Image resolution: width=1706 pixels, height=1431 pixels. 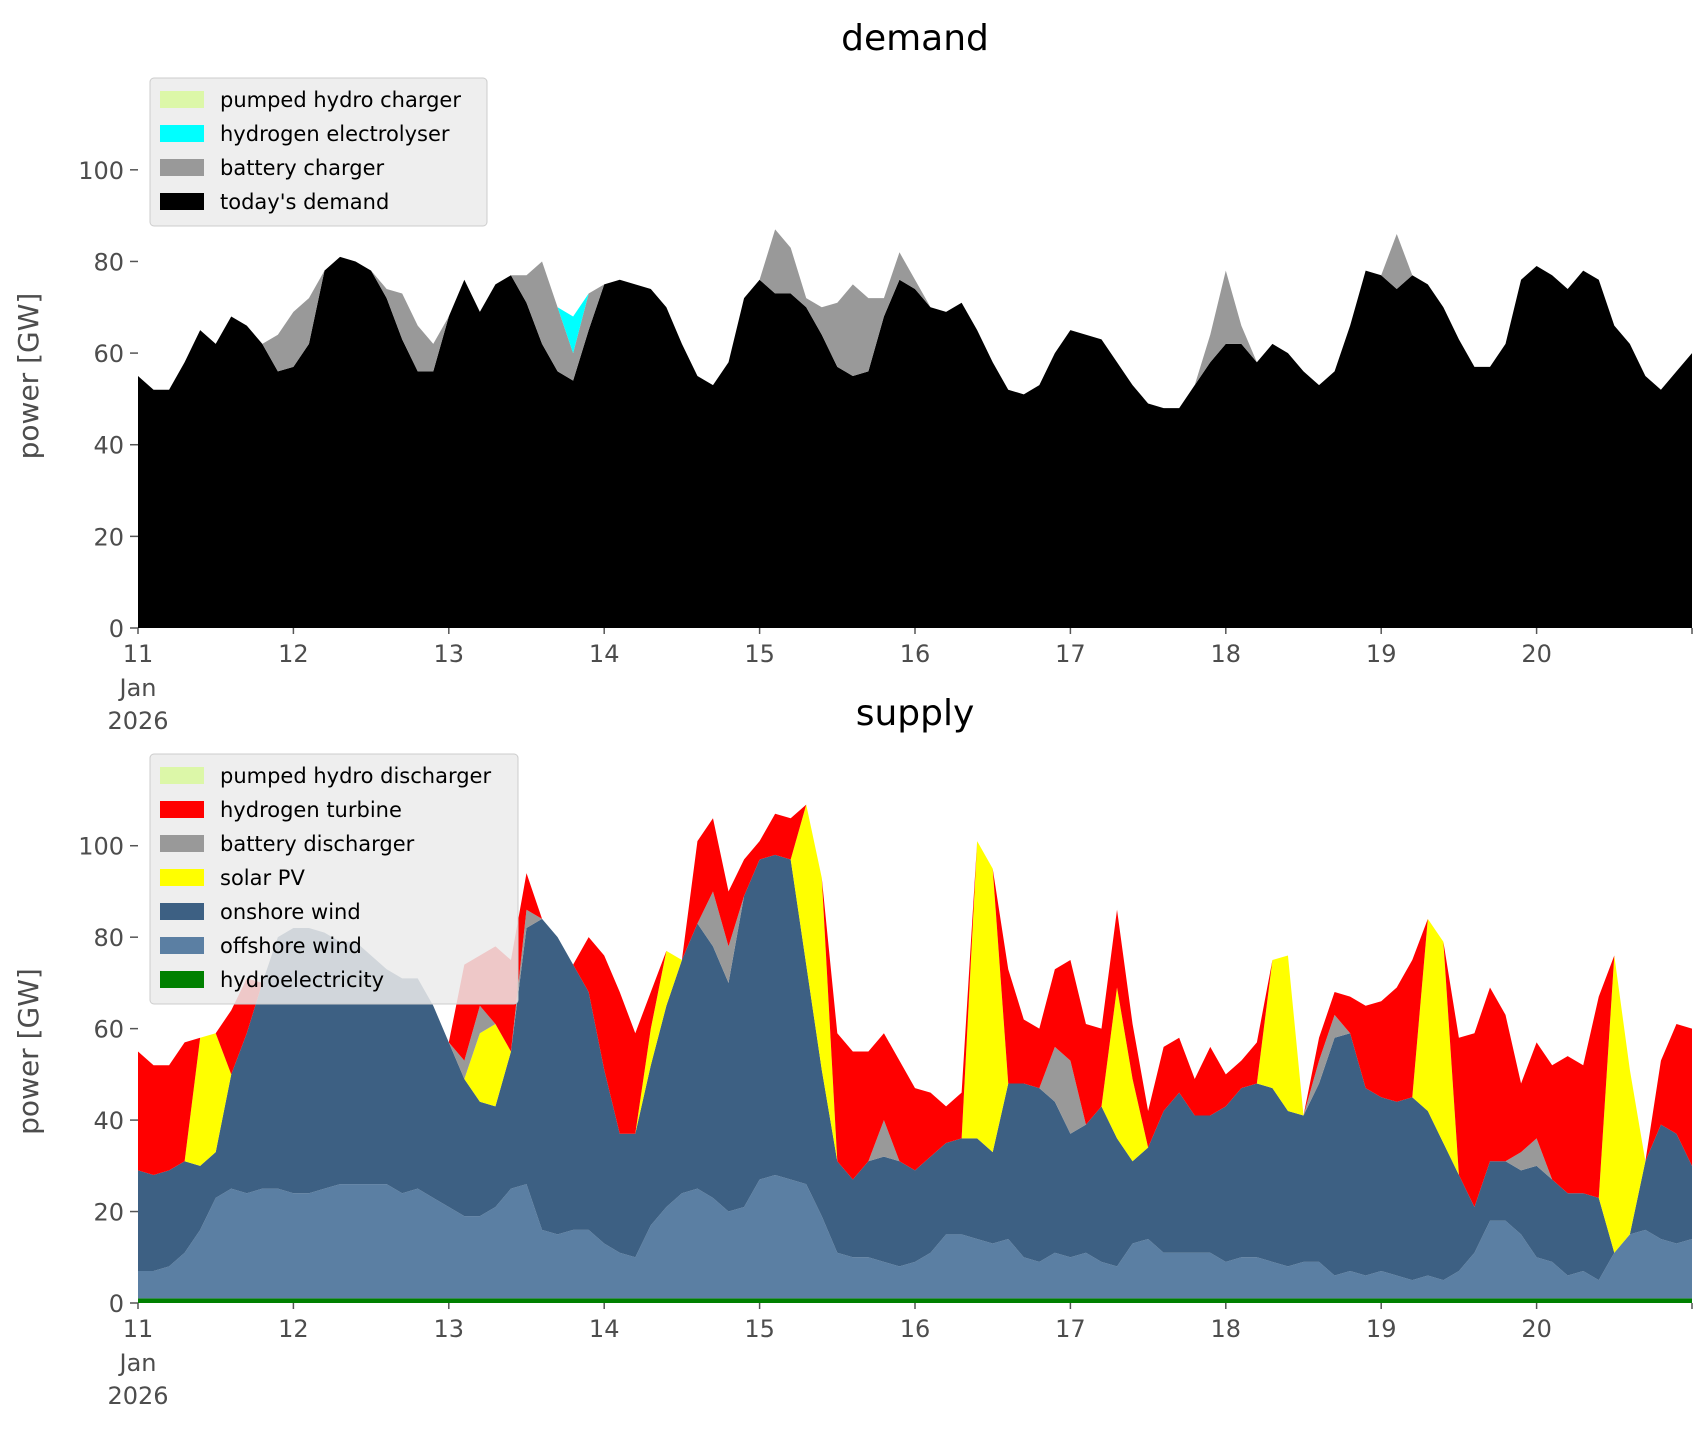 What do you see at coordinates (915, 1236) in the screenshot?
I see `area-offshore-wind` at bounding box center [915, 1236].